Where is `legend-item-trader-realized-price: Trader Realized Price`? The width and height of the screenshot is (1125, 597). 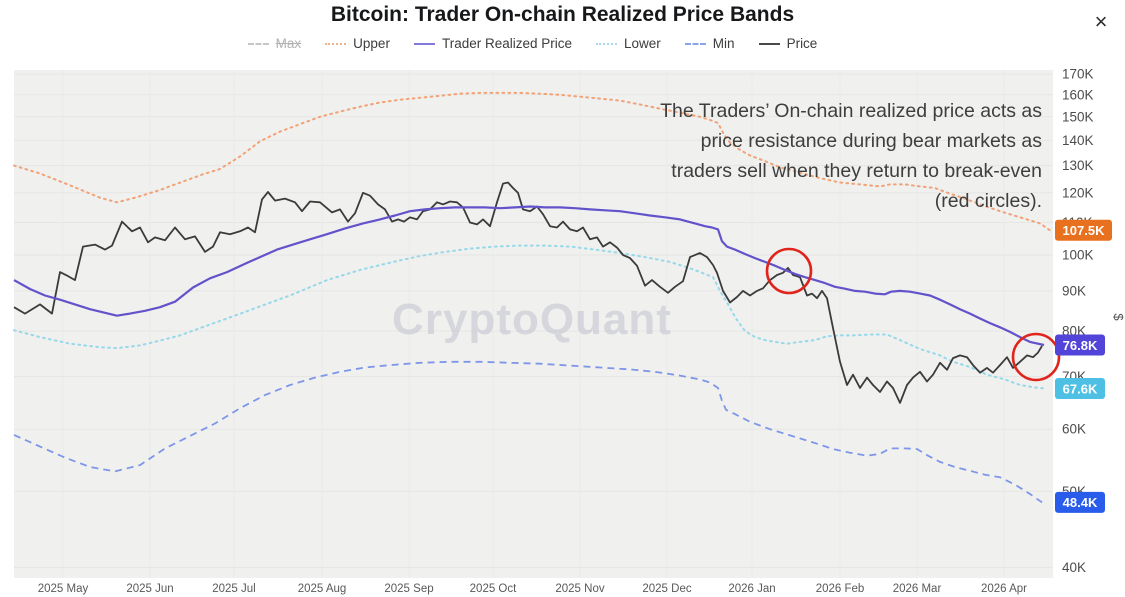
legend-item-trader-realized-price: Trader Realized Price is located at coordinates (493, 43).